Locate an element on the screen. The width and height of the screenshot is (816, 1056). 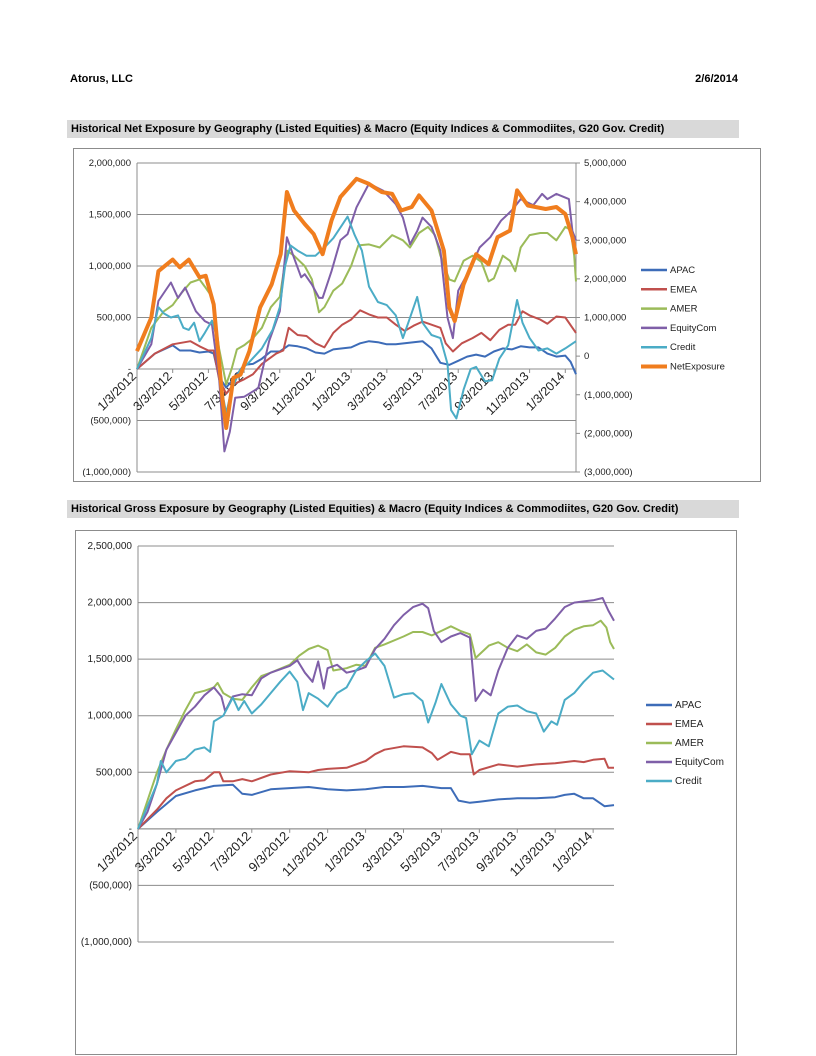
series-line-apac is located at coordinates (376, 806).